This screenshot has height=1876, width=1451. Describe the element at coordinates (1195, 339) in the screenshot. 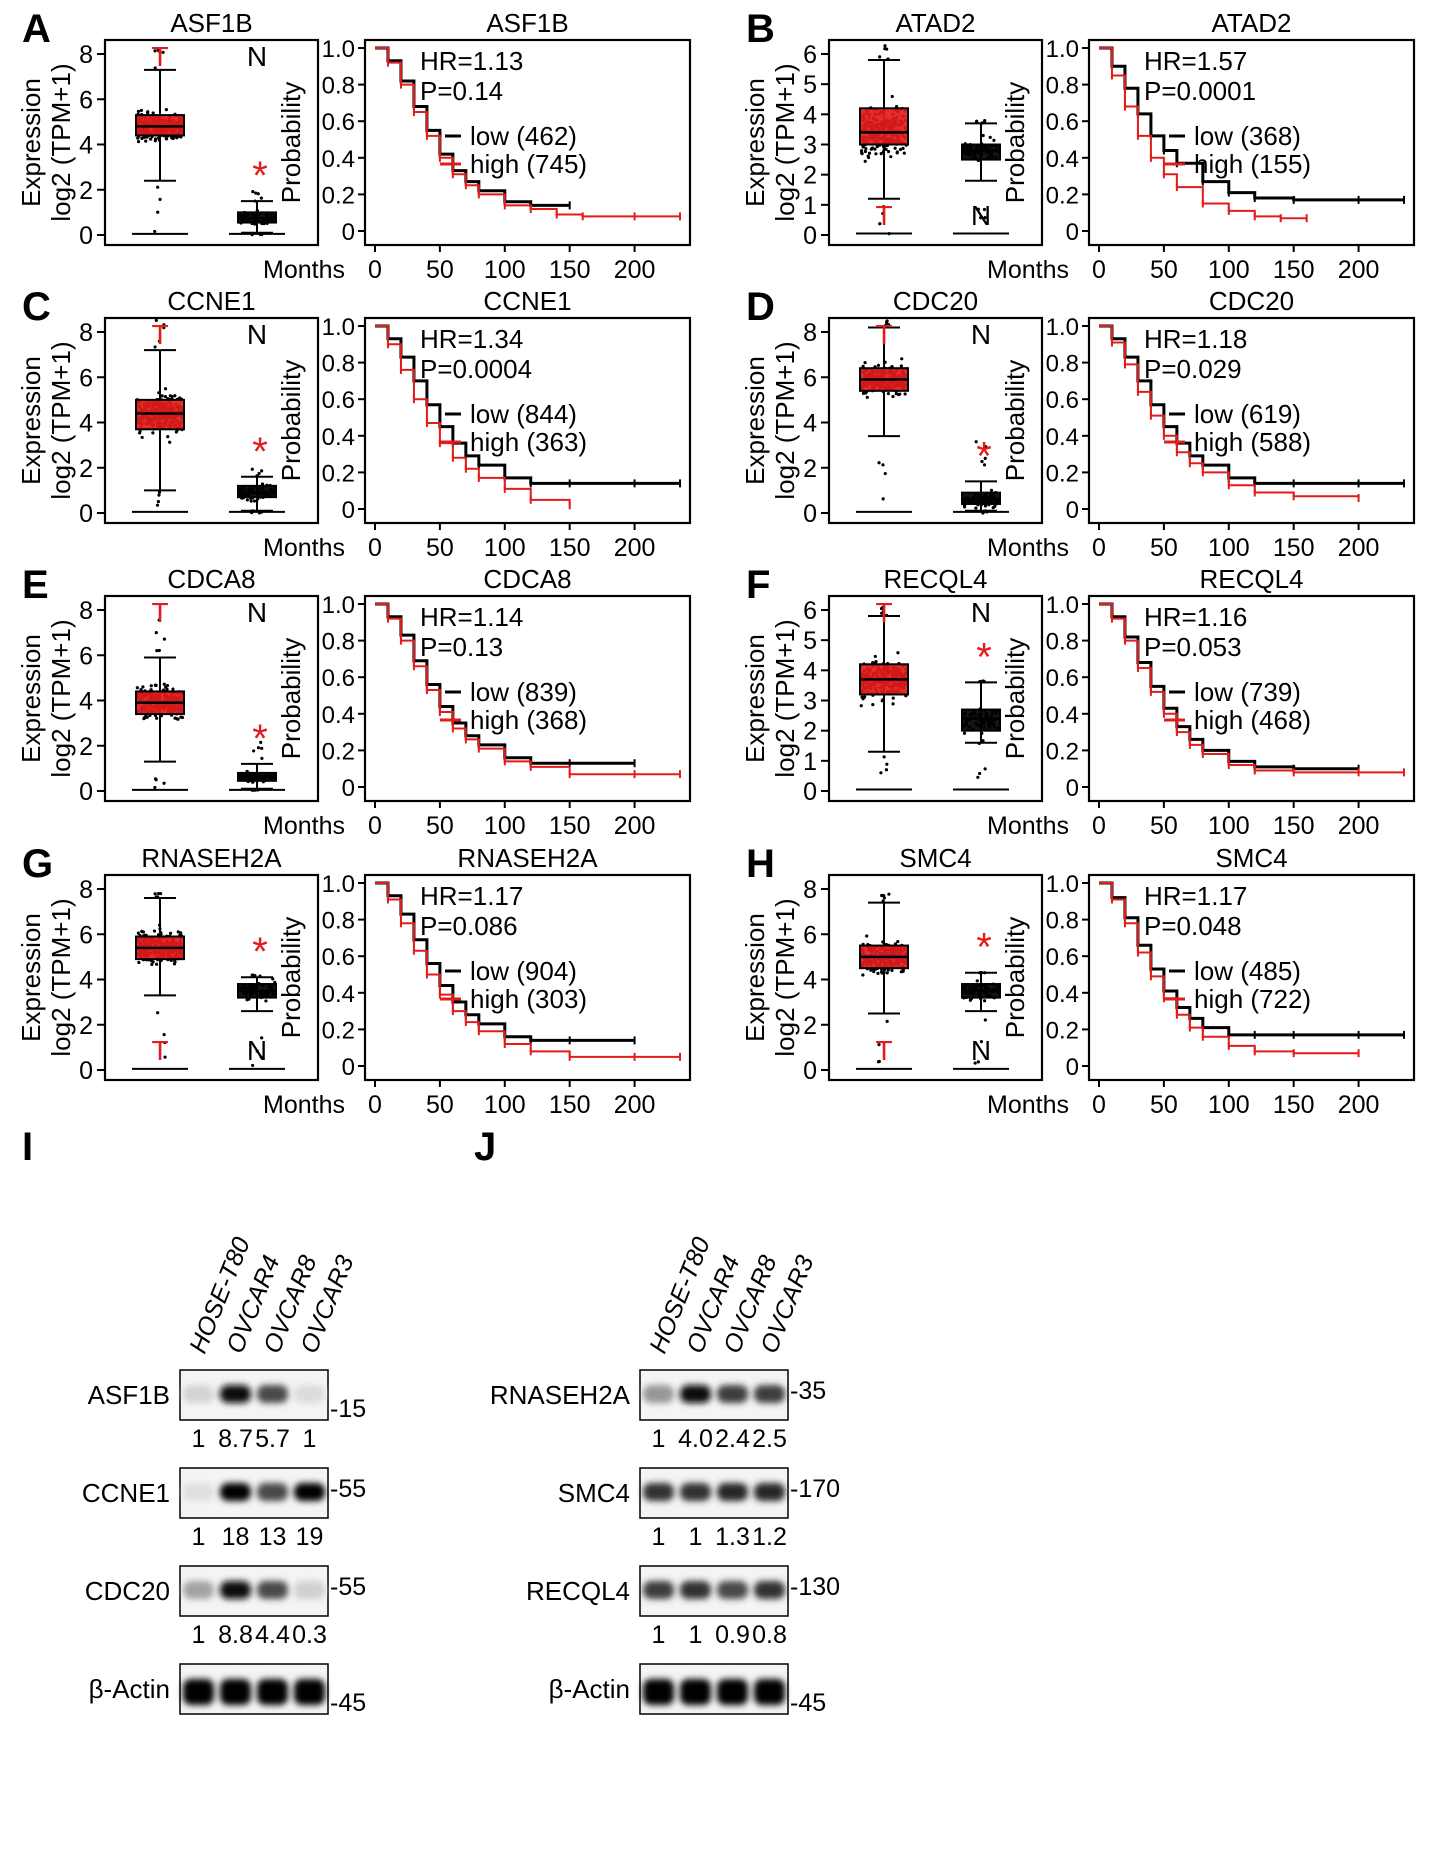

I see `km-hr: HR=1.18` at that location.